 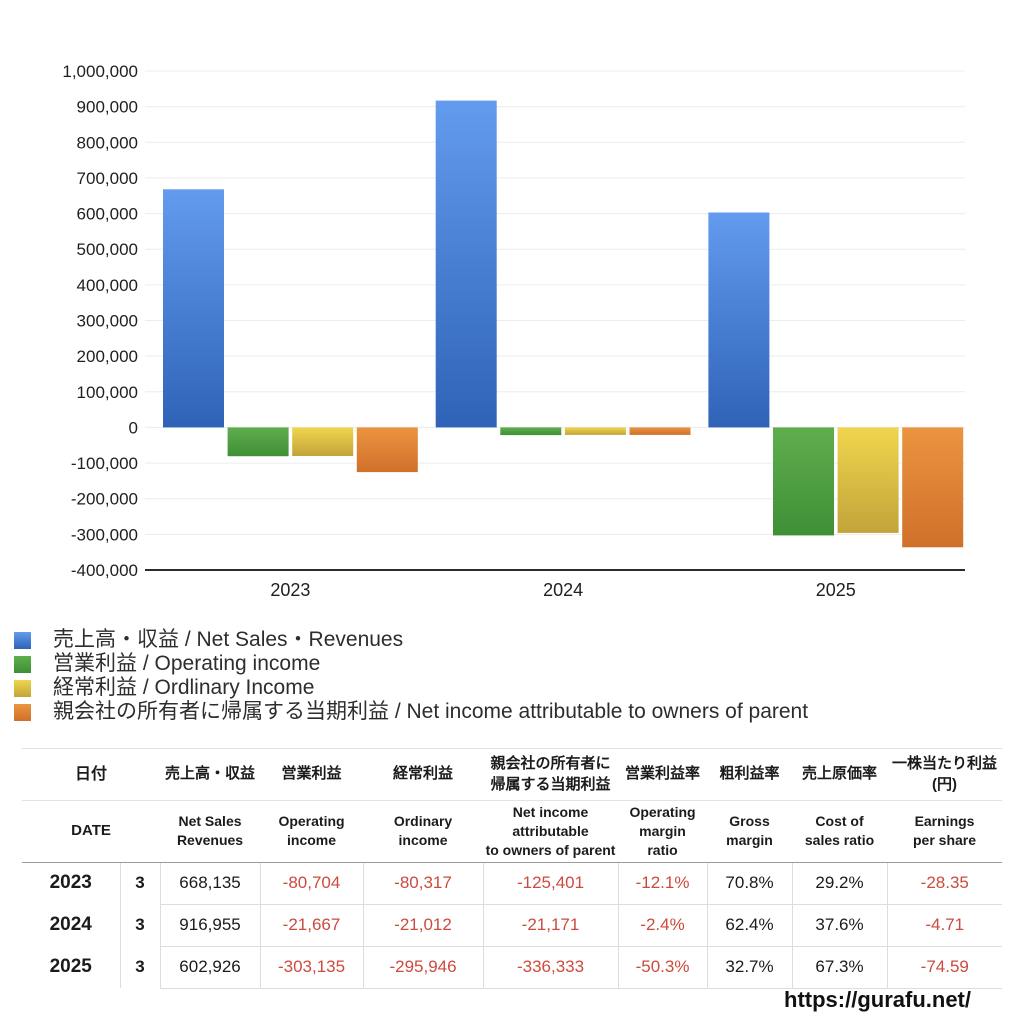 I want to click on bar-series2-2024, so click(x=595, y=431).